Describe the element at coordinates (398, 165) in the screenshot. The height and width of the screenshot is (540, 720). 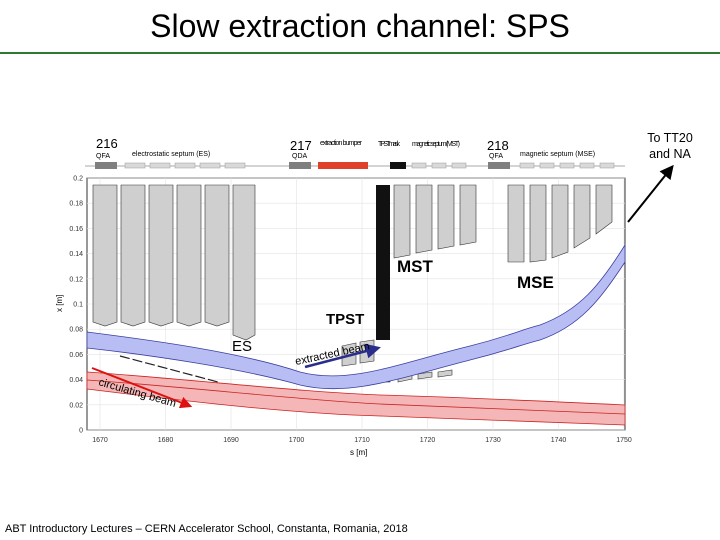
I see `tpst-mask` at that location.